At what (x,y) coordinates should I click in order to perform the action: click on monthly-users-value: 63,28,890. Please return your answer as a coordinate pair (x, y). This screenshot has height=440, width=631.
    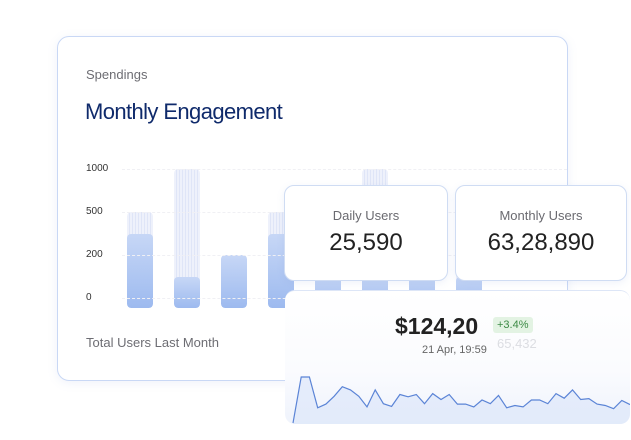
    Looking at the image, I should click on (541, 242).